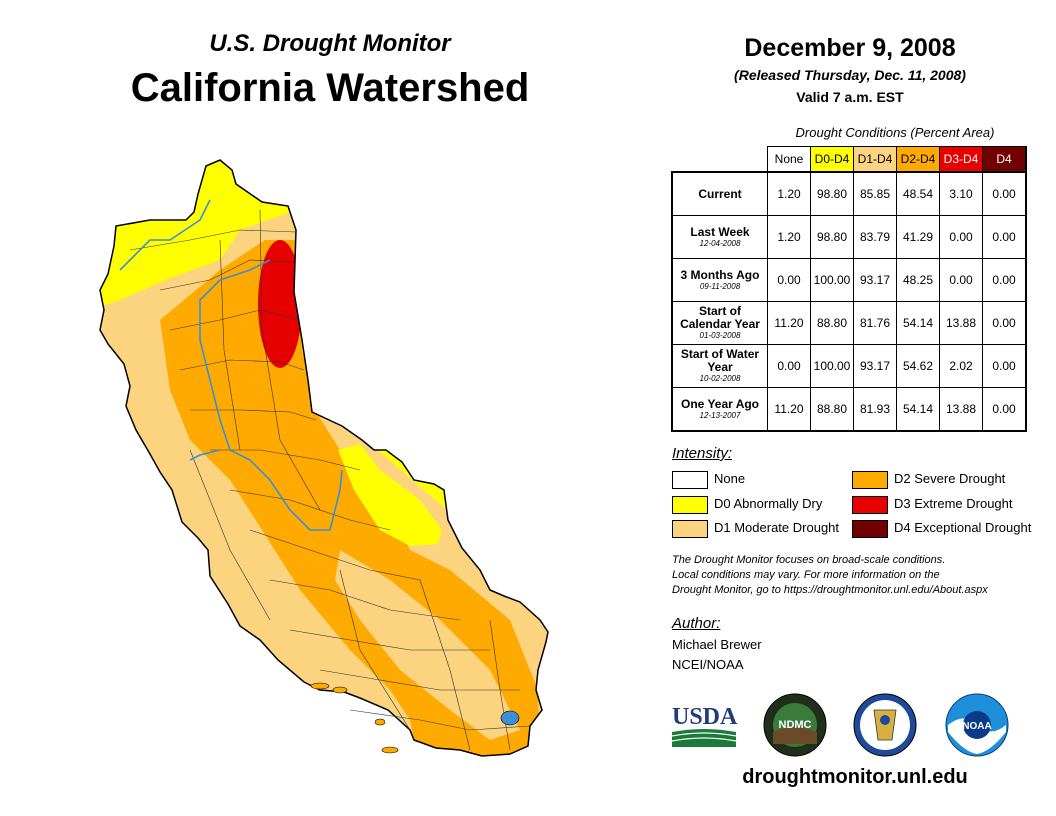 Image resolution: width=1056 pixels, height=816 pixels. What do you see at coordinates (768, 503) in the screenshot?
I see `legend-label: D0 Abnormally Dry` at bounding box center [768, 503].